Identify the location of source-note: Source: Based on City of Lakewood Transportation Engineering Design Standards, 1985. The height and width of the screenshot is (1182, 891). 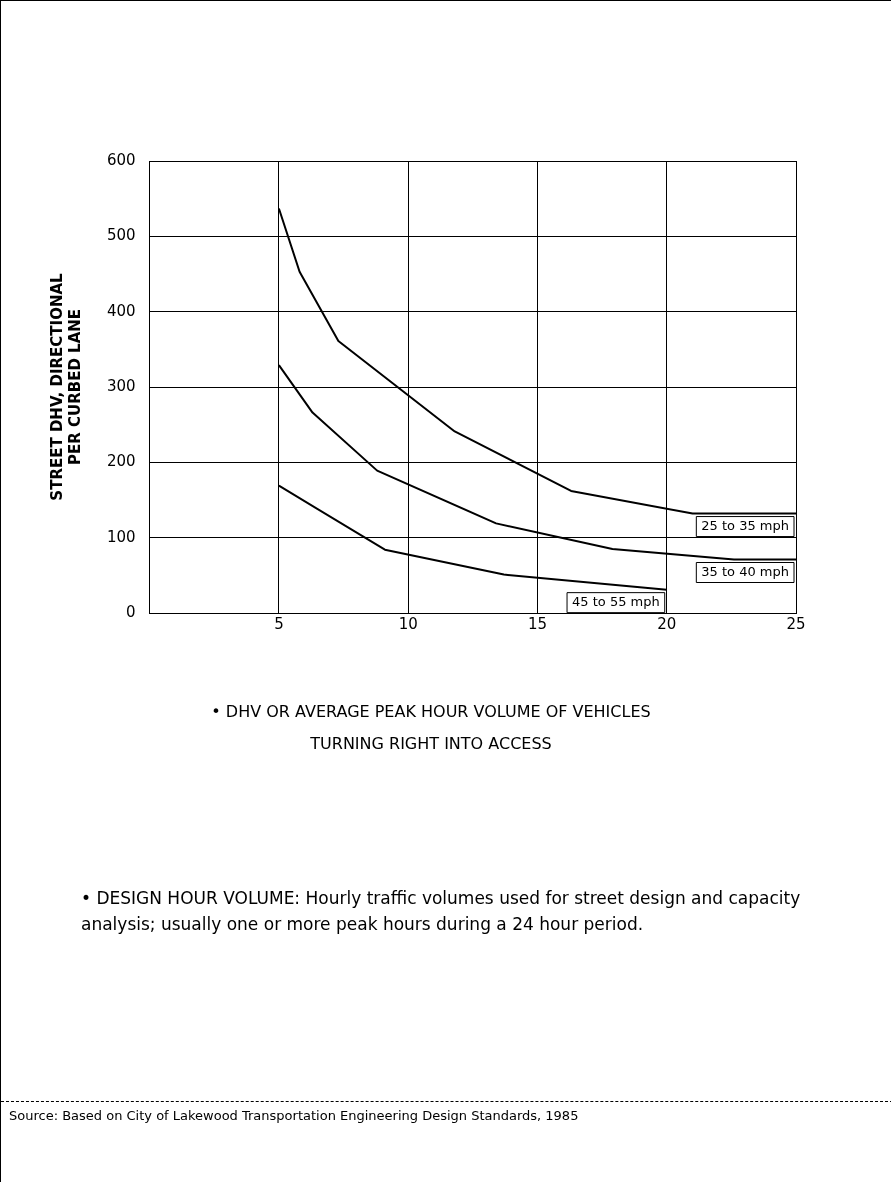
(446, 1112).